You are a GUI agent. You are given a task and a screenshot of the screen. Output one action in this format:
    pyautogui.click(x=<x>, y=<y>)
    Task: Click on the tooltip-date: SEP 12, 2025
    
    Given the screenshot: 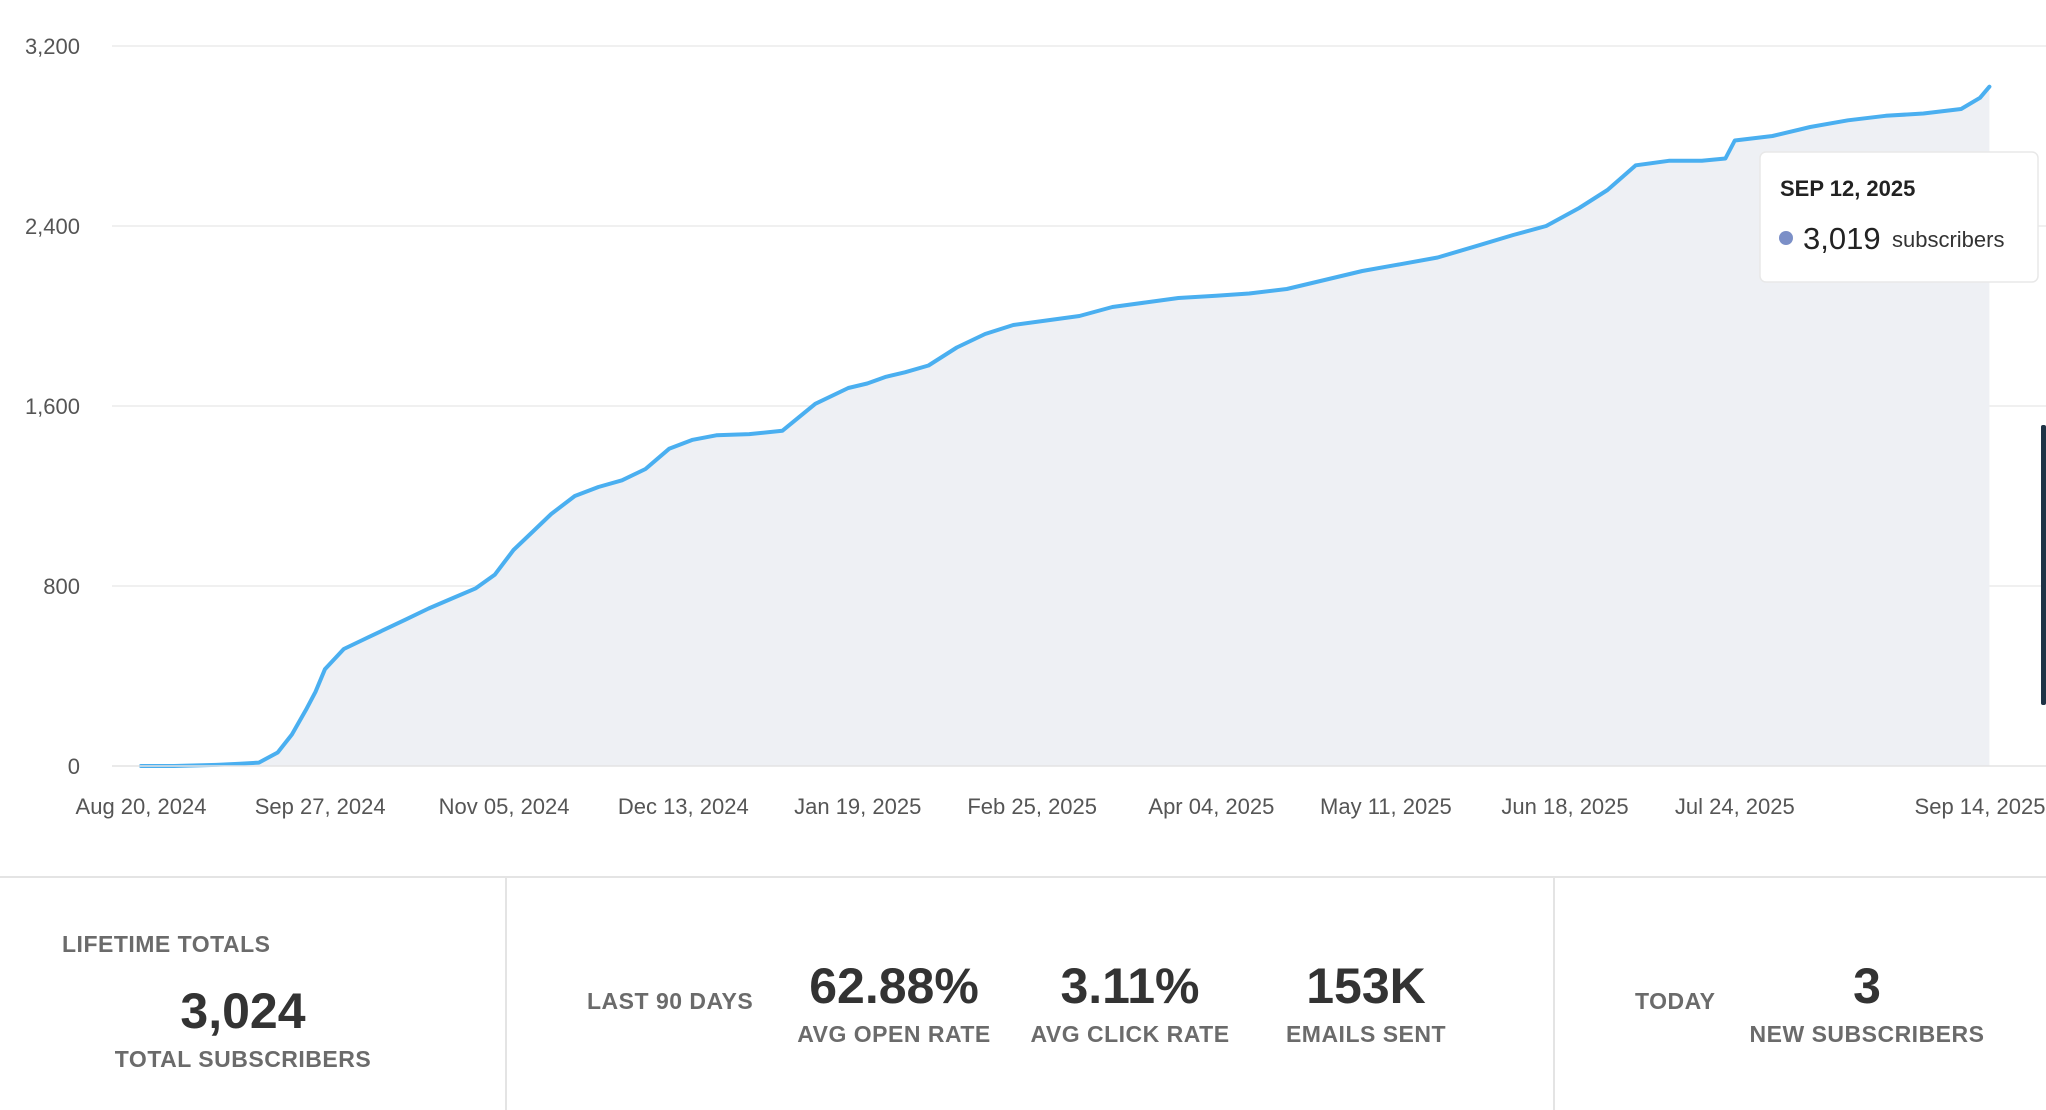 What is the action you would take?
    pyautogui.click(x=1847, y=188)
    